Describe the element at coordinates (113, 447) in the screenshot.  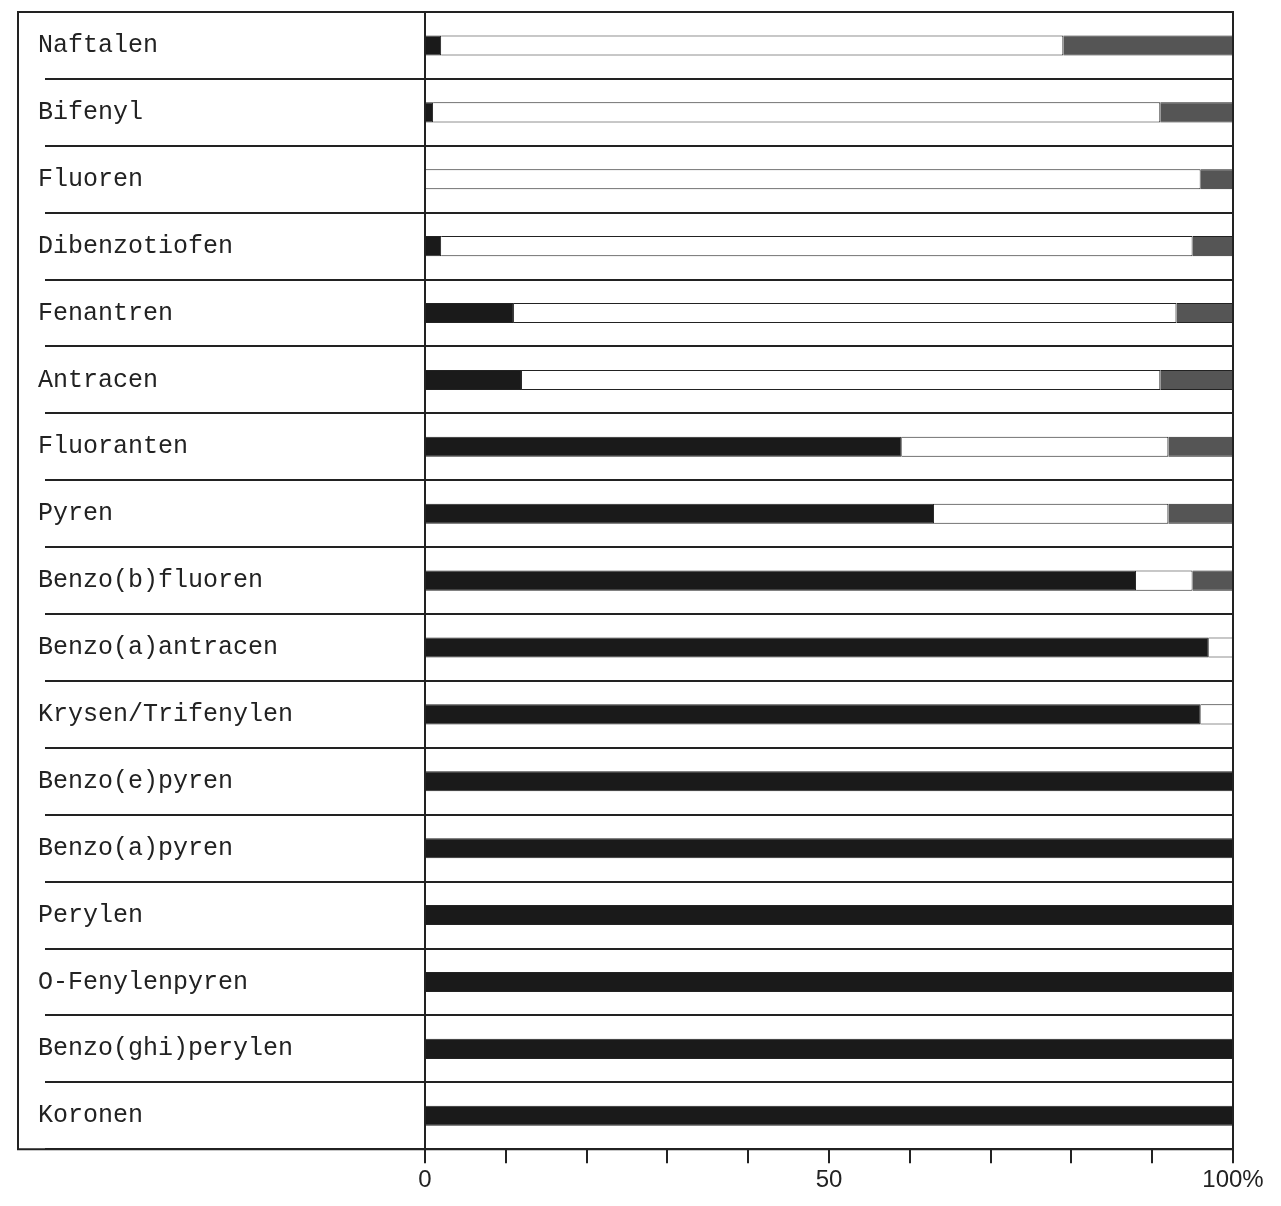
I see `y-tick-label: Fluoranten` at that location.